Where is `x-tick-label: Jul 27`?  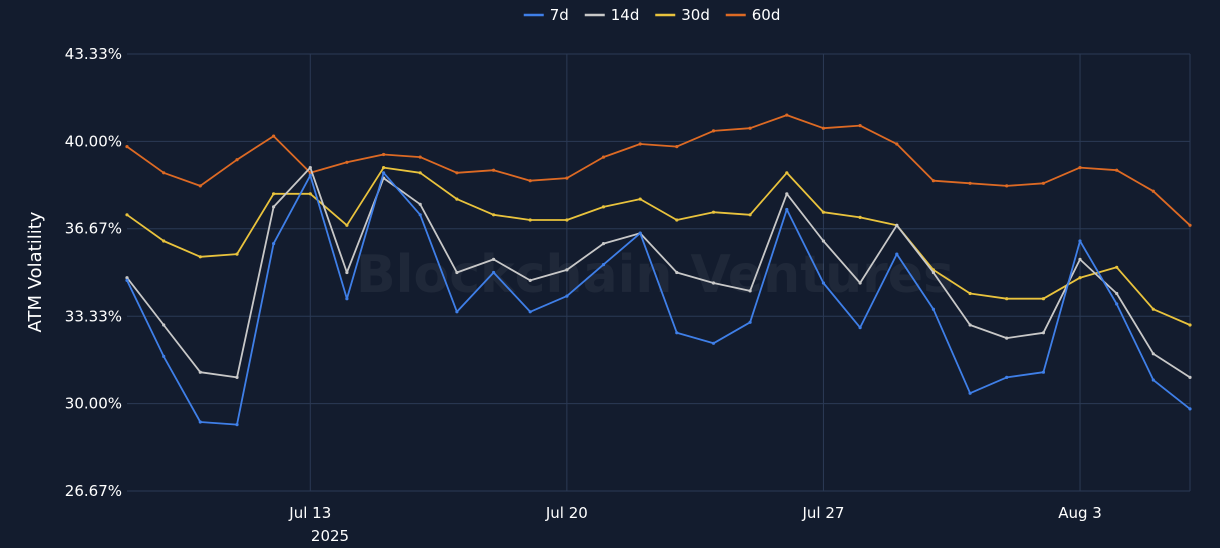 x-tick-label: Jul 27 is located at coordinates (822, 513).